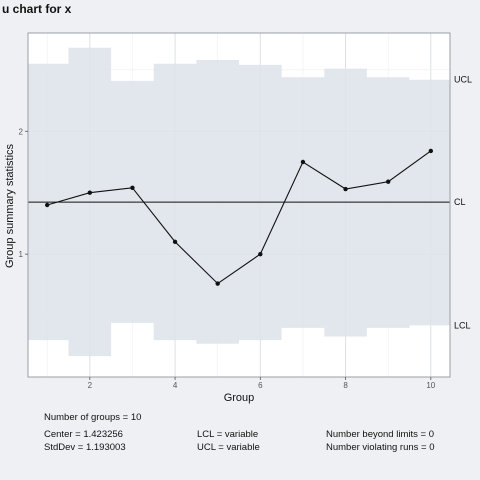  I want to click on y-tick-label: 2, so click(21, 131).